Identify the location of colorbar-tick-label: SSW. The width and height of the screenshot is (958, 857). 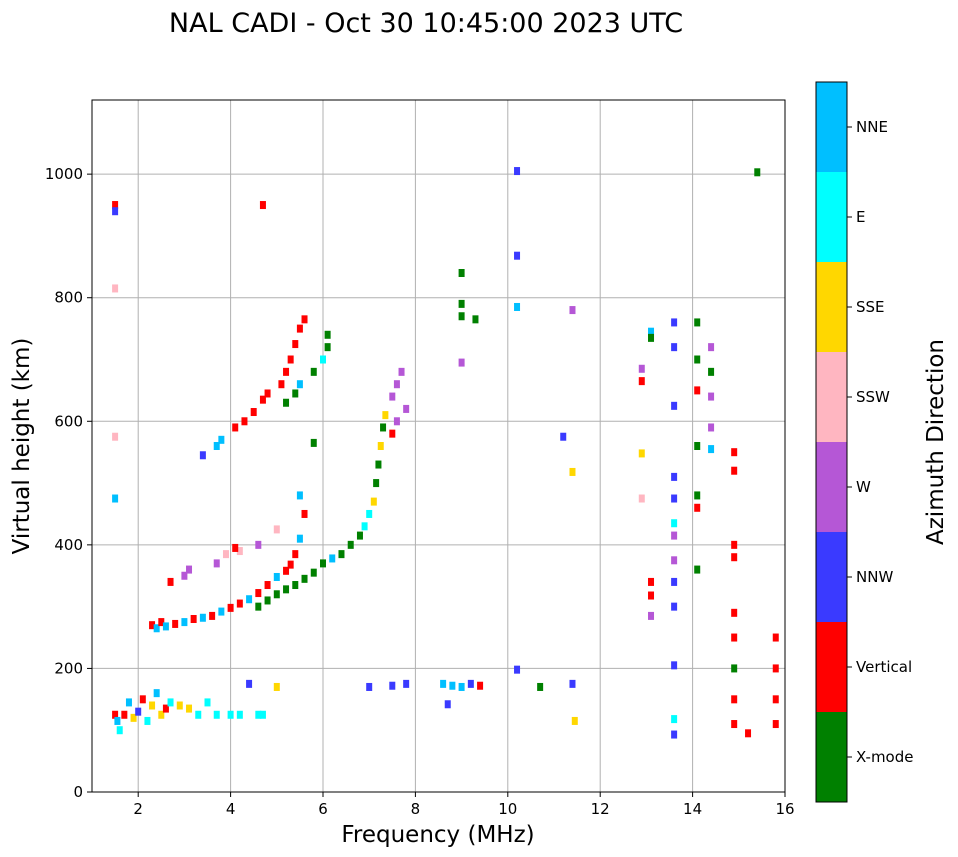
(873, 397).